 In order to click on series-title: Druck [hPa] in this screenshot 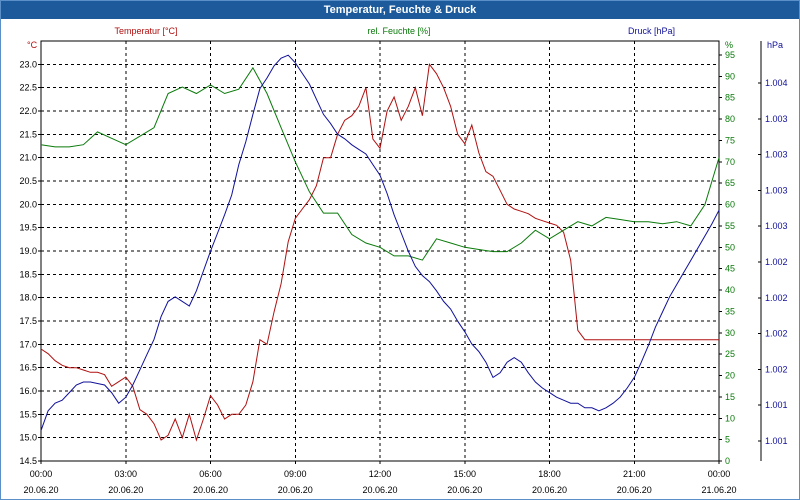, I will do `click(651, 31)`.